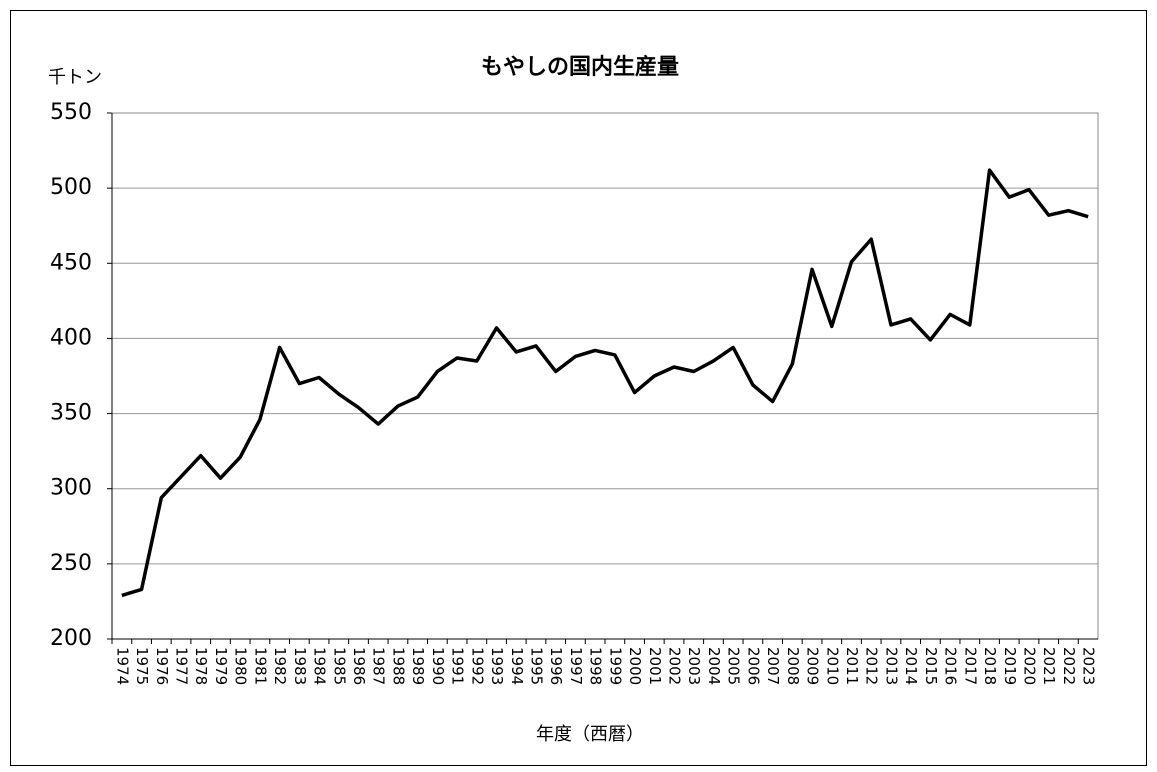 This screenshot has height=772, width=1157. Describe the element at coordinates (359, 666) in the screenshot. I see `x-tick-label: 1986` at that location.